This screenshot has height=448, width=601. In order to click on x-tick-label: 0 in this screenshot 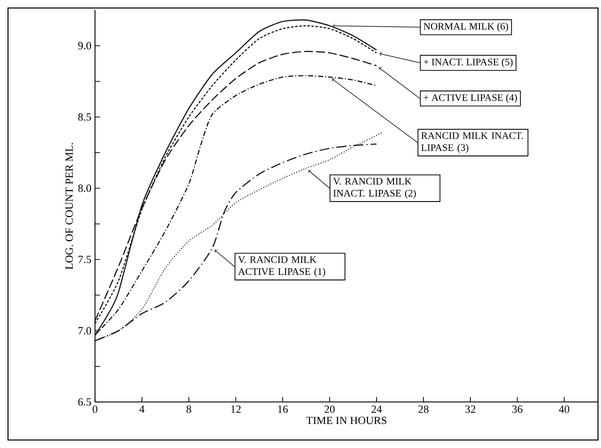, I will do `click(95, 409)`.